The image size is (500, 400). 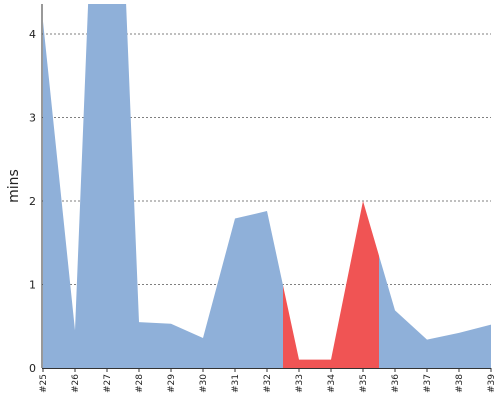 I want to click on x-tick-label-11: #36, so click(x=396, y=383).